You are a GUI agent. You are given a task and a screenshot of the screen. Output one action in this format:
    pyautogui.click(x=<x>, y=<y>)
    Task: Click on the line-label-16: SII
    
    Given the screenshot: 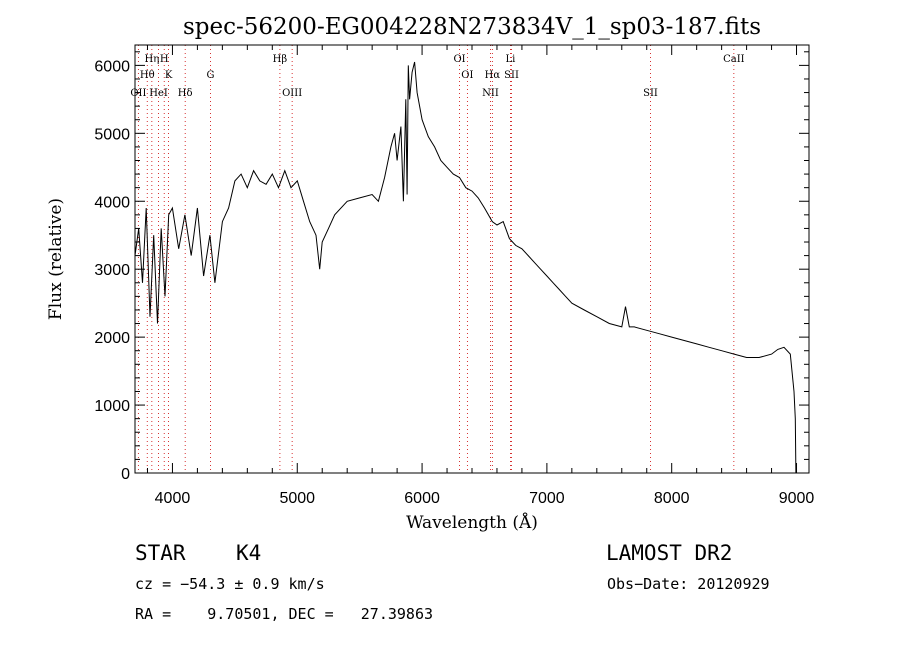 What is the action you would take?
    pyautogui.click(x=650, y=93)
    